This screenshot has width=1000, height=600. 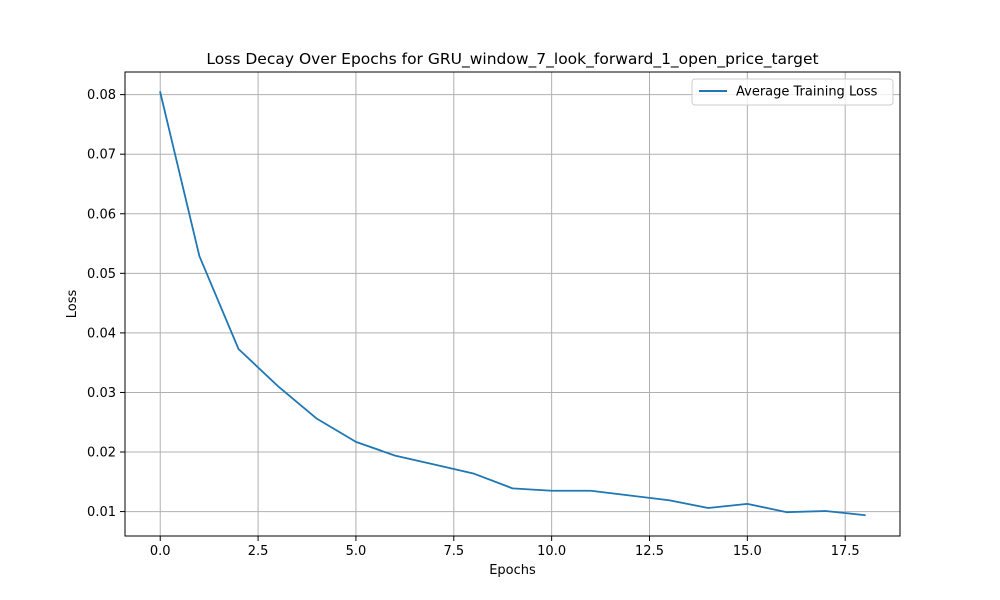 I want to click on legend-label: Average Training Loss, so click(x=807, y=92).